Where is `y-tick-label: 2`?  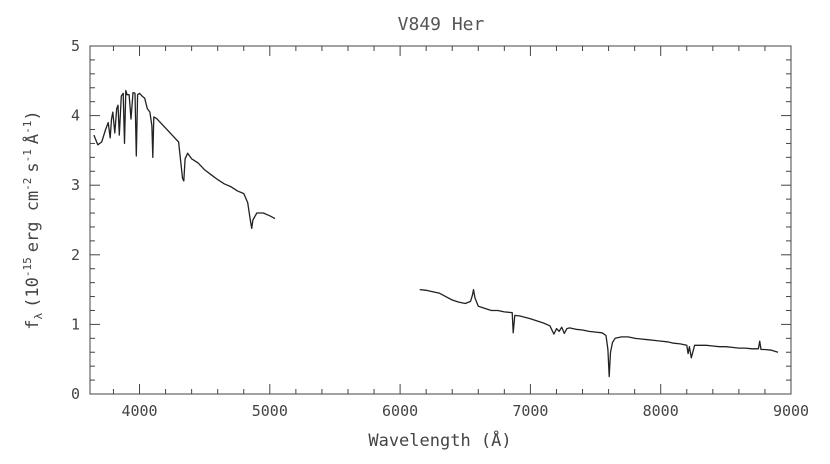
y-tick-label: 2 is located at coordinates (75, 255).